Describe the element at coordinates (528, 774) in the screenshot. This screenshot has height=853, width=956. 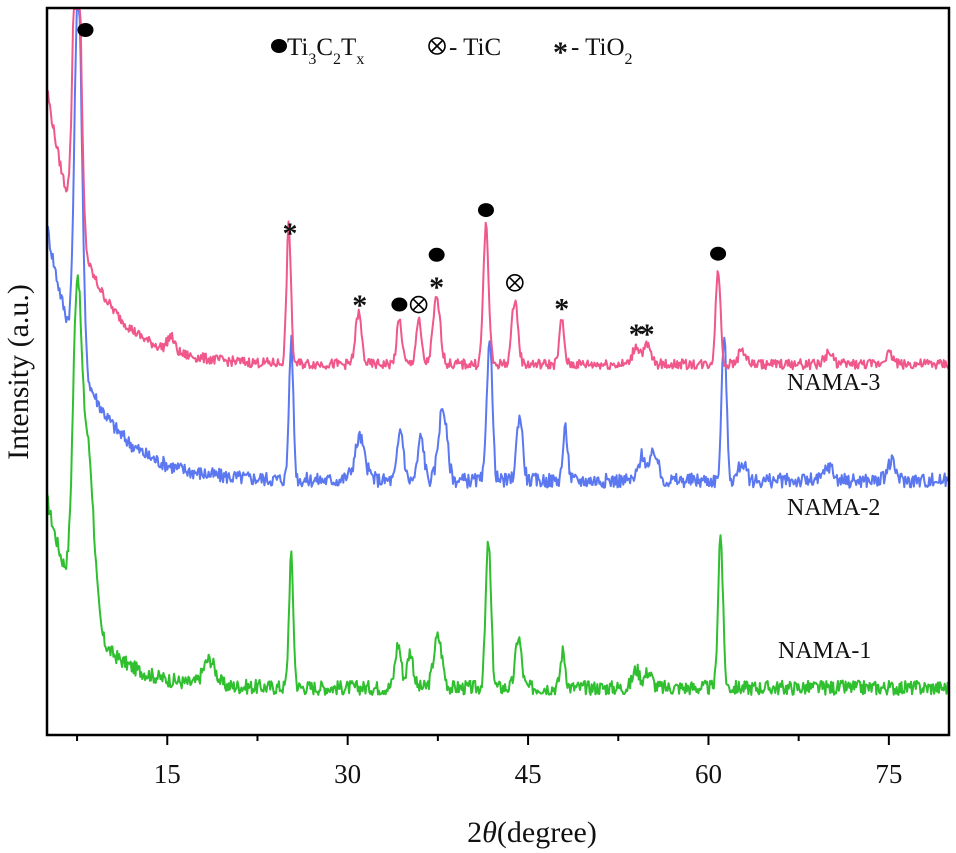
I see `x-tick-label: 45` at that location.